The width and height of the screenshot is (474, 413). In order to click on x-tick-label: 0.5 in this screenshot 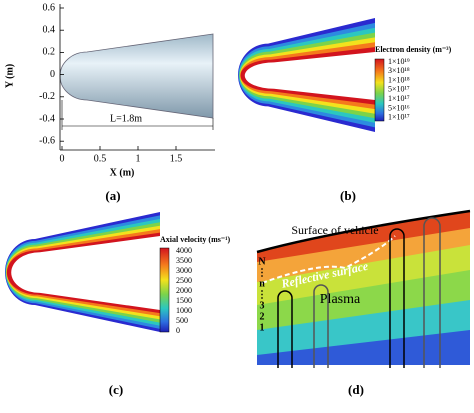, I will do `click(100, 158)`.